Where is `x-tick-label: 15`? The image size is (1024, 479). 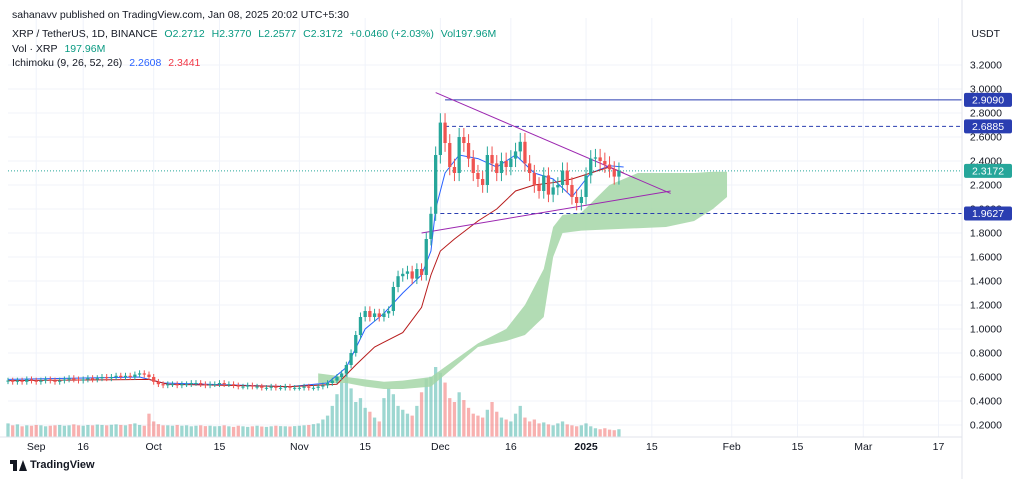
x-tick-label: 15 is located at coordinates (220, 447).